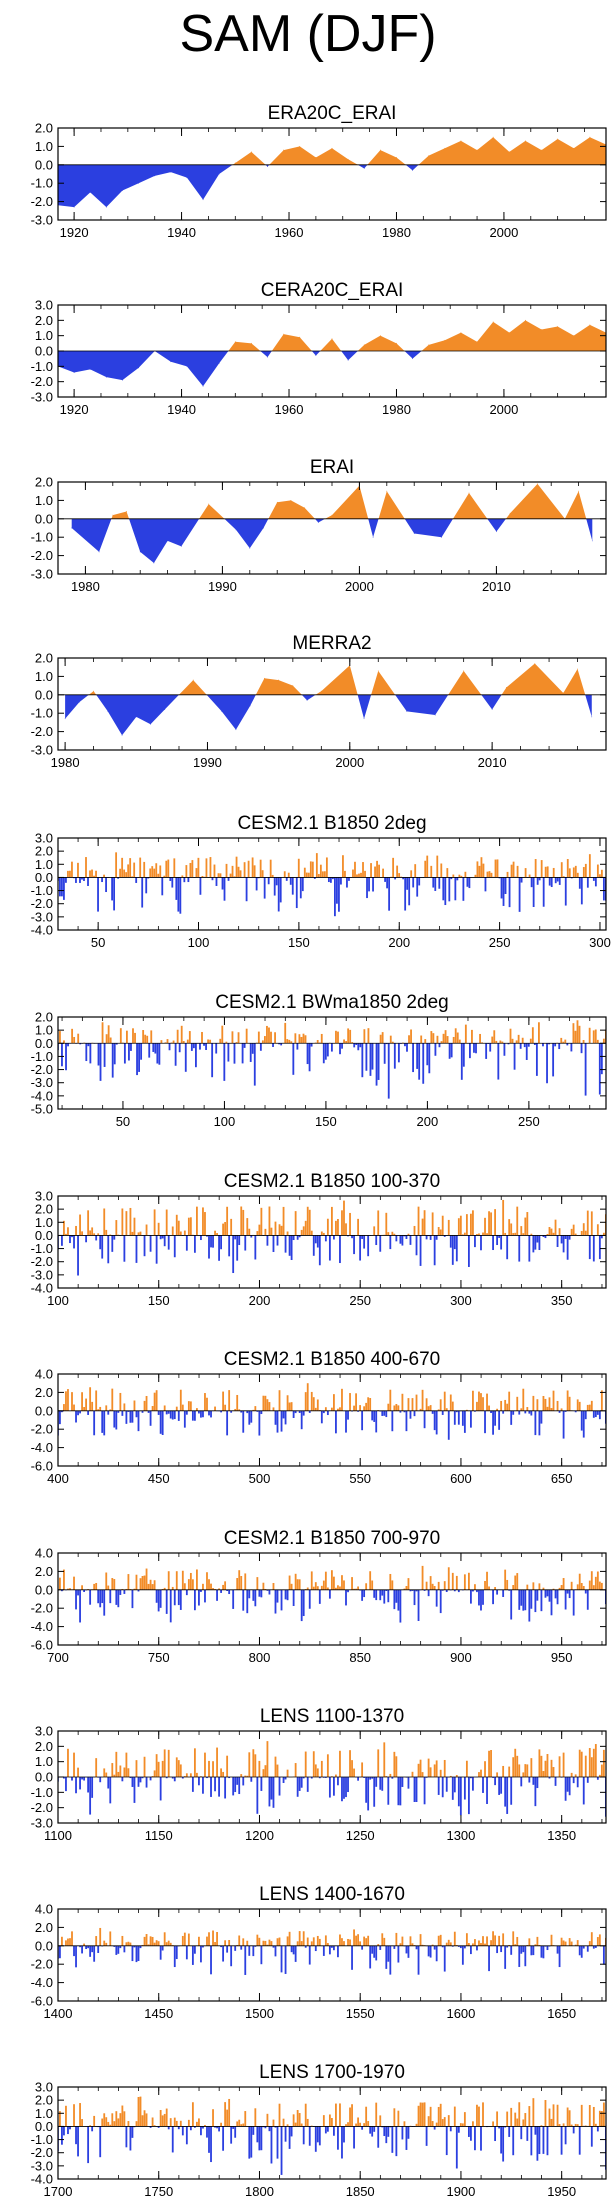 Image resolution: width=616 pixels, height=2209 pixels. Describe the element at coordinates (289, 232) in the screenshot. I see `x-tick-label: 1960` at that location.